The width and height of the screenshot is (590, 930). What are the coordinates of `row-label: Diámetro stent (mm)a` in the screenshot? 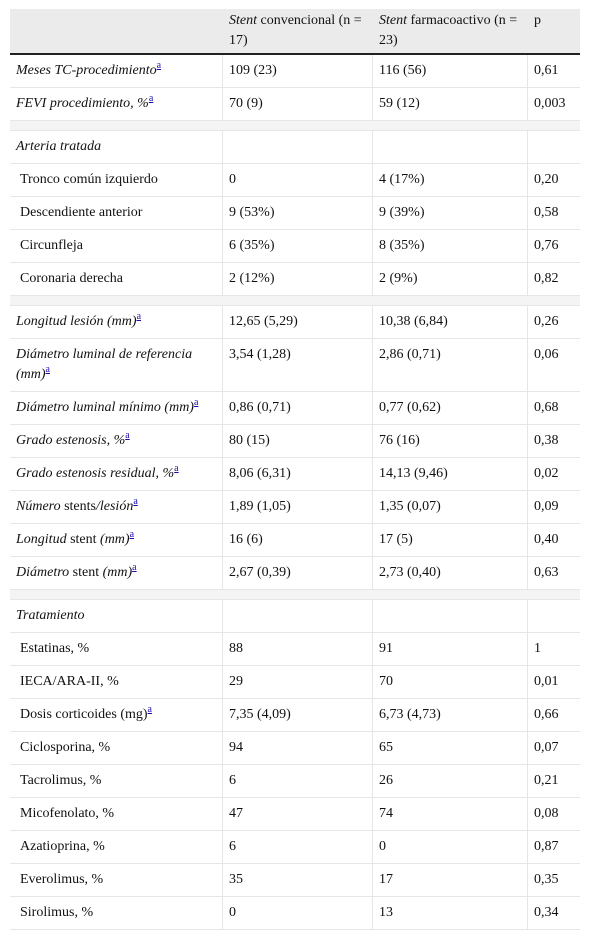 It's located at (116, 573).